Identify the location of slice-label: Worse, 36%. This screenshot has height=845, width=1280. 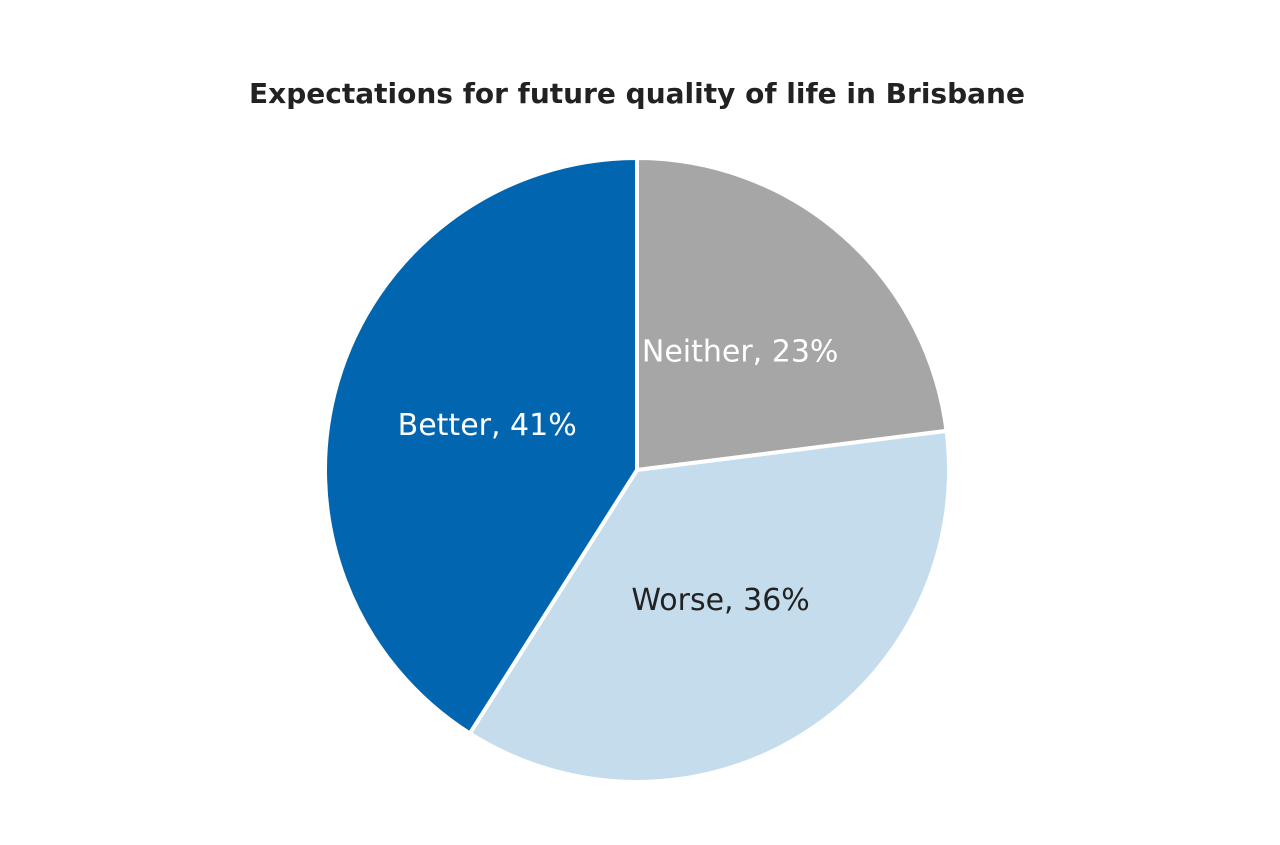
(720, 600).